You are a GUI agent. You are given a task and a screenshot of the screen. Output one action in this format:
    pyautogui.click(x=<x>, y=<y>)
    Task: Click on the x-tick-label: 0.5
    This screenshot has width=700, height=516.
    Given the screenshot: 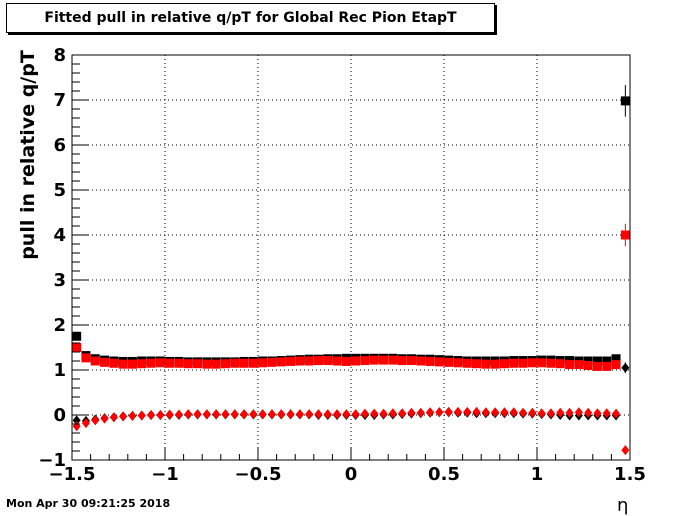 What is the action you would take?
    pyautogui.click(x=444, y=474)
    